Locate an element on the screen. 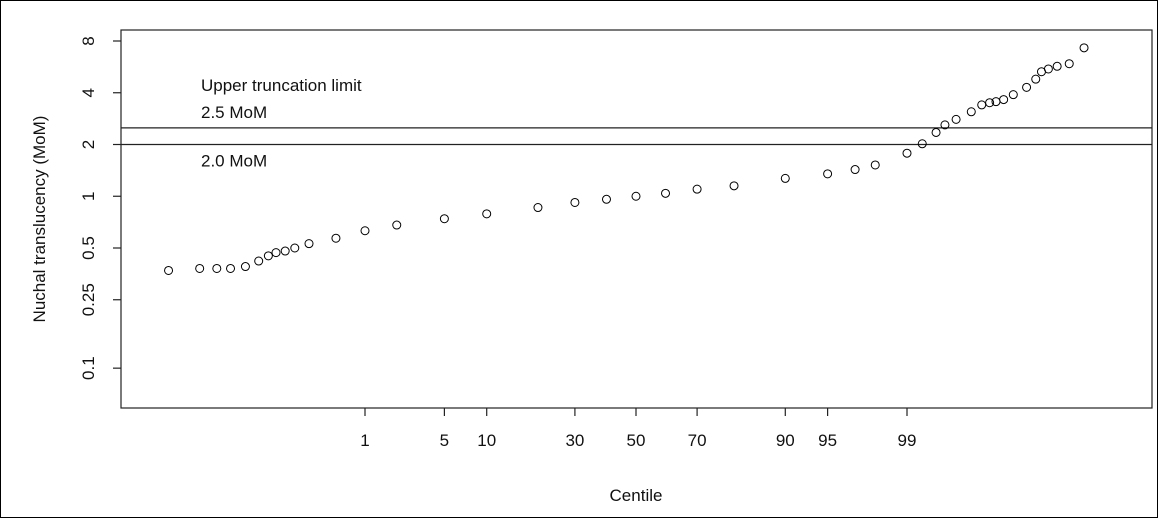 The height and width of the screenshot is (518, 1158). x-axis: 1 5 10 30 50 70 90 95 99 is located at coordinates (638, 429).